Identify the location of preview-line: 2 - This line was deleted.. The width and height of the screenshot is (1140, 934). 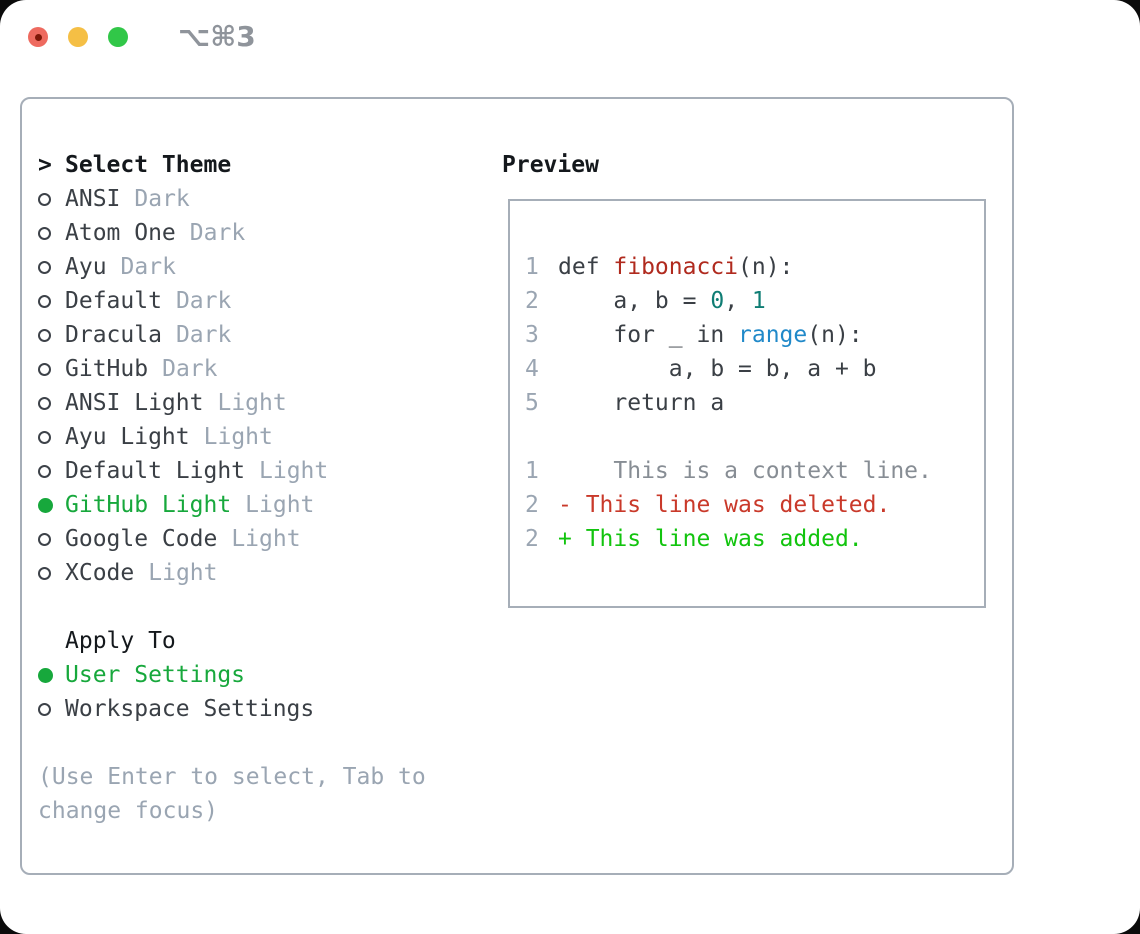
(750, 505).